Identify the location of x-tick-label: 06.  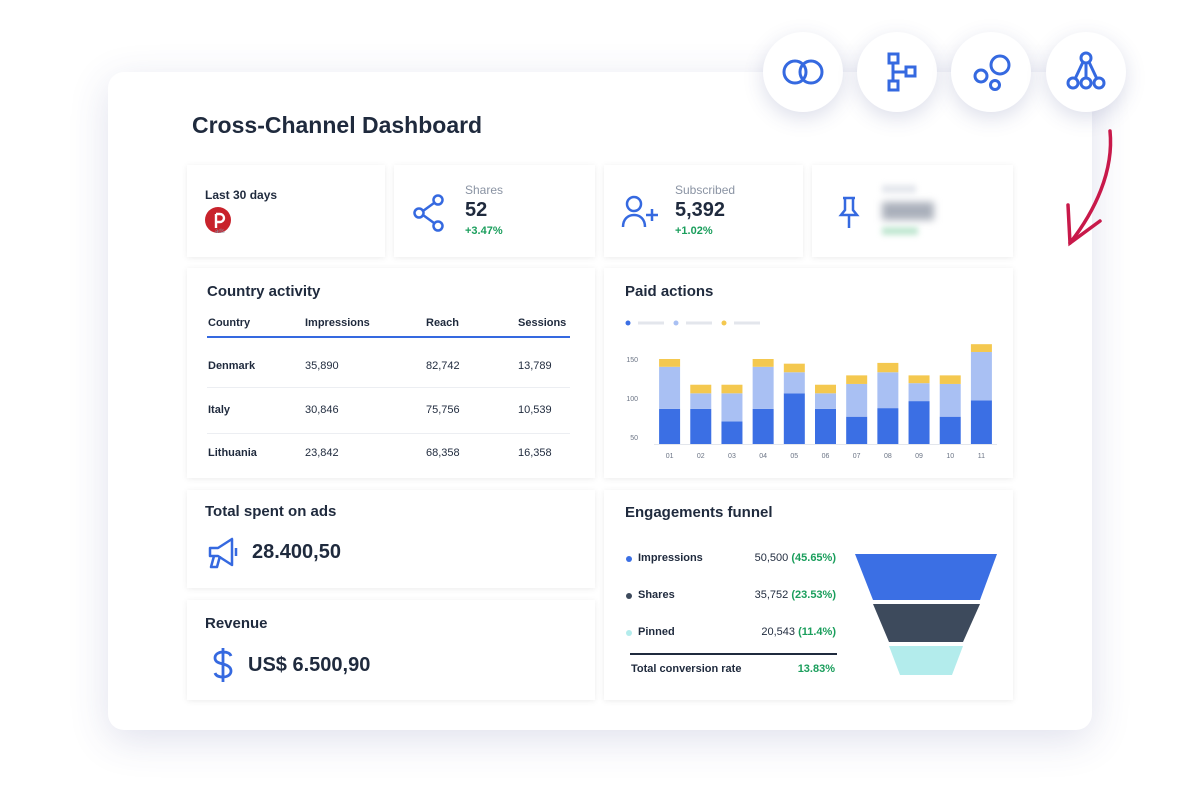
(826, 456).